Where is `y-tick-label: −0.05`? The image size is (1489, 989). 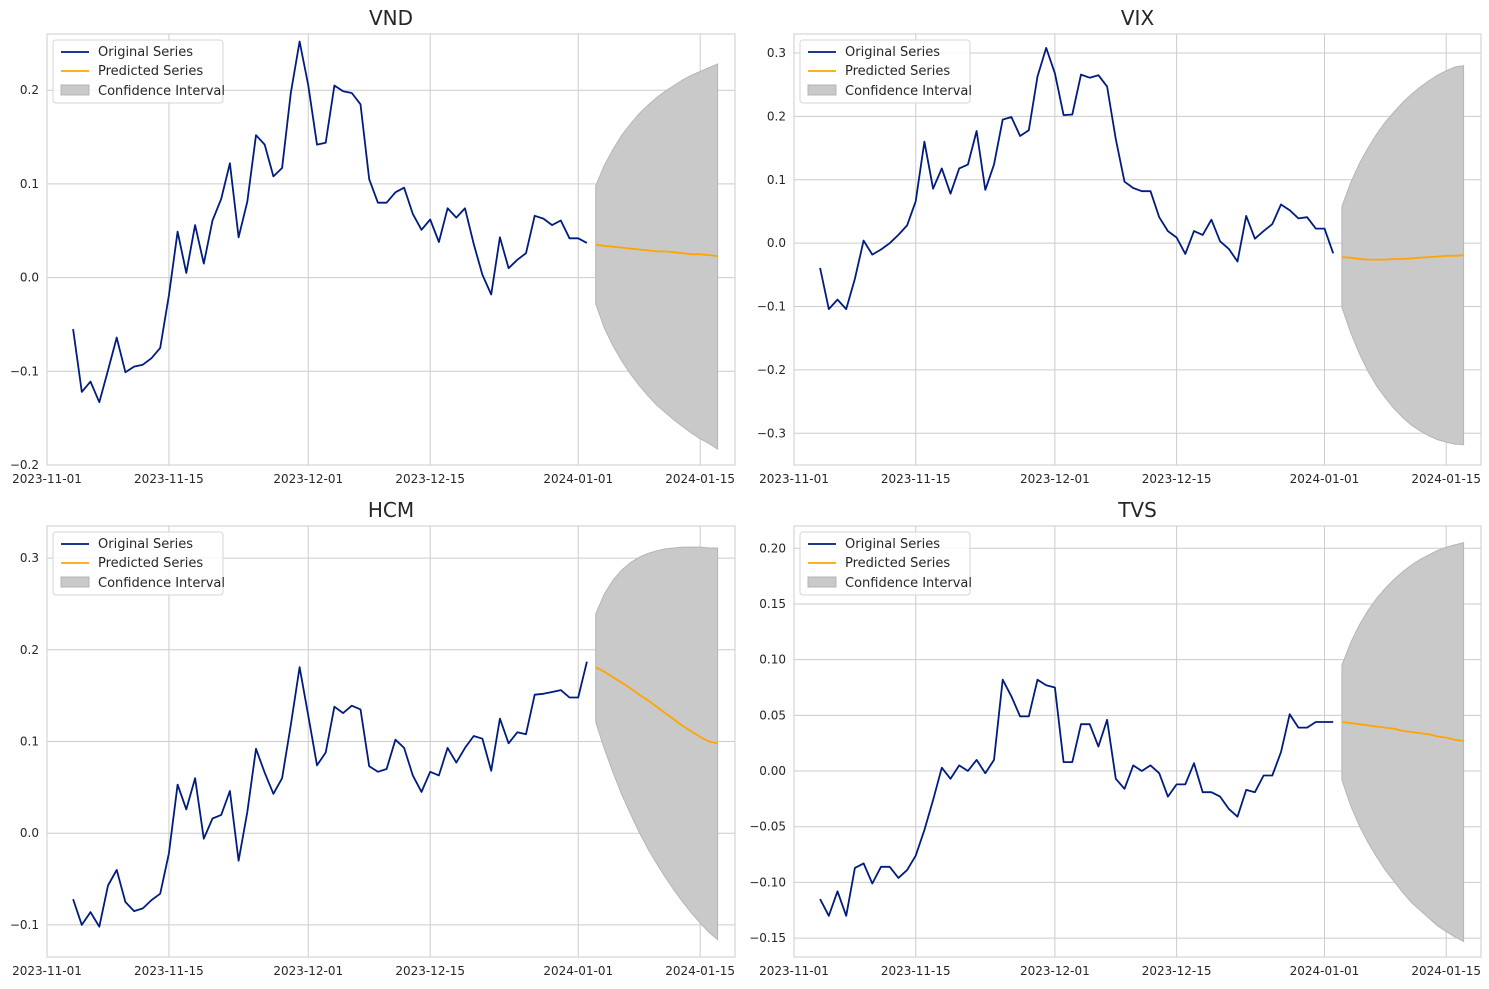 y-tick-label: −0.05 is located at coordinates (767, 827).